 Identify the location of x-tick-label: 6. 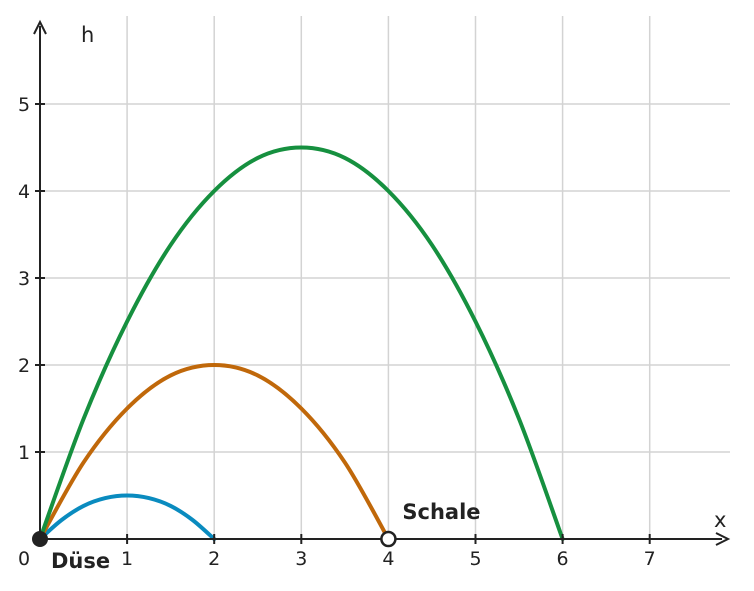
(563, 559).